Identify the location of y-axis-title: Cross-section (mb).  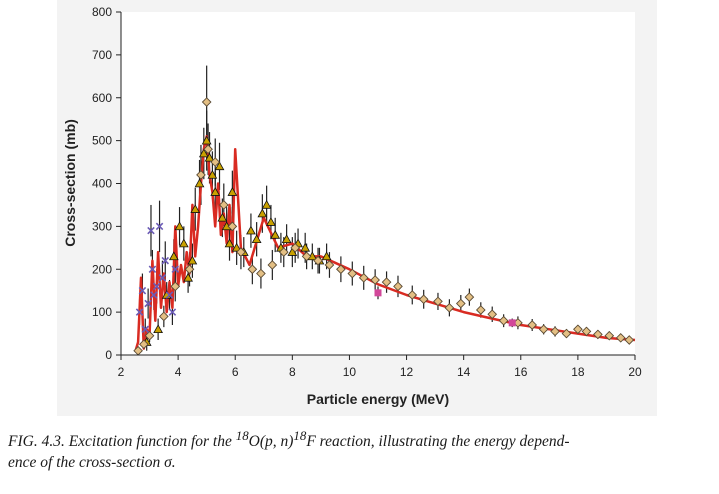
(70, 183).